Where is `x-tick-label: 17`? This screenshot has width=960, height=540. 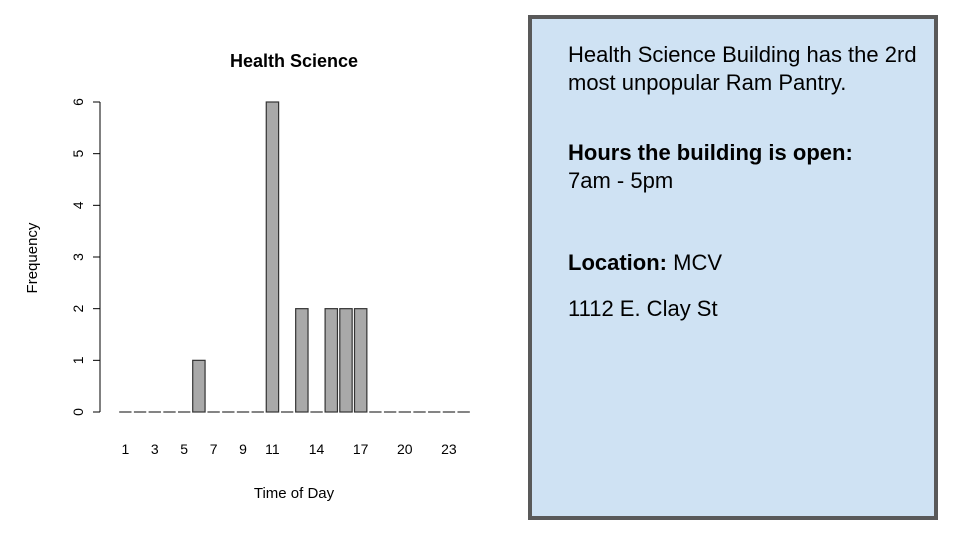
x-tick-label: 17 is located at coordinates (361, 449).